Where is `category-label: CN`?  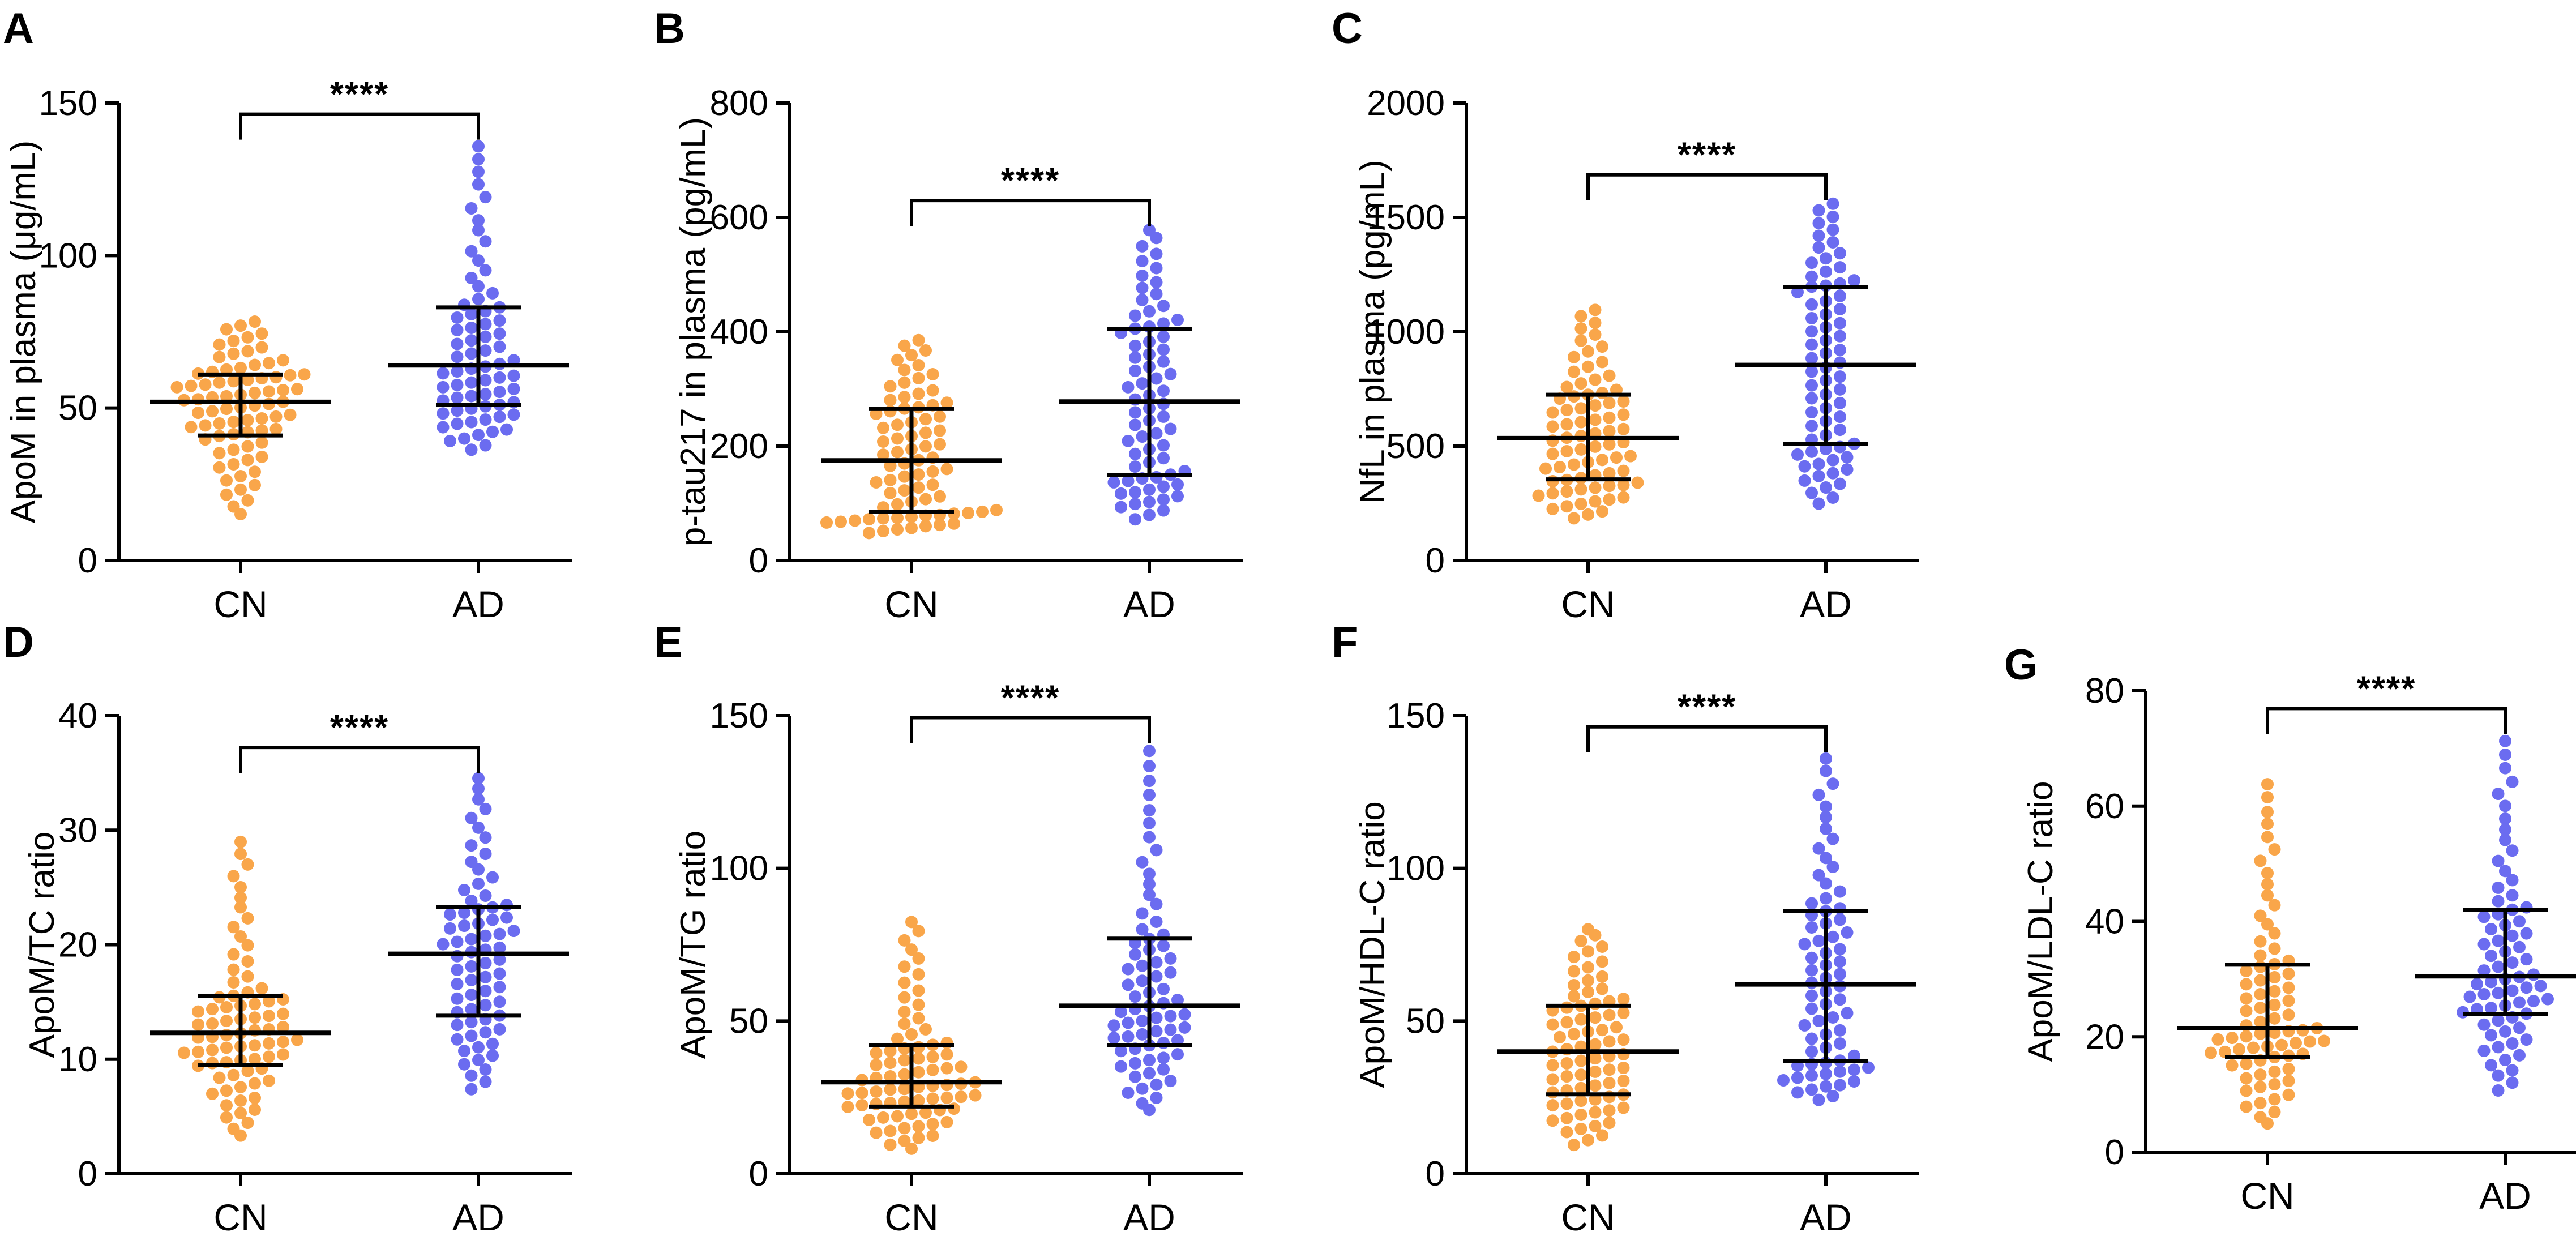
category-label: CN is located at coordinates (911, 604).